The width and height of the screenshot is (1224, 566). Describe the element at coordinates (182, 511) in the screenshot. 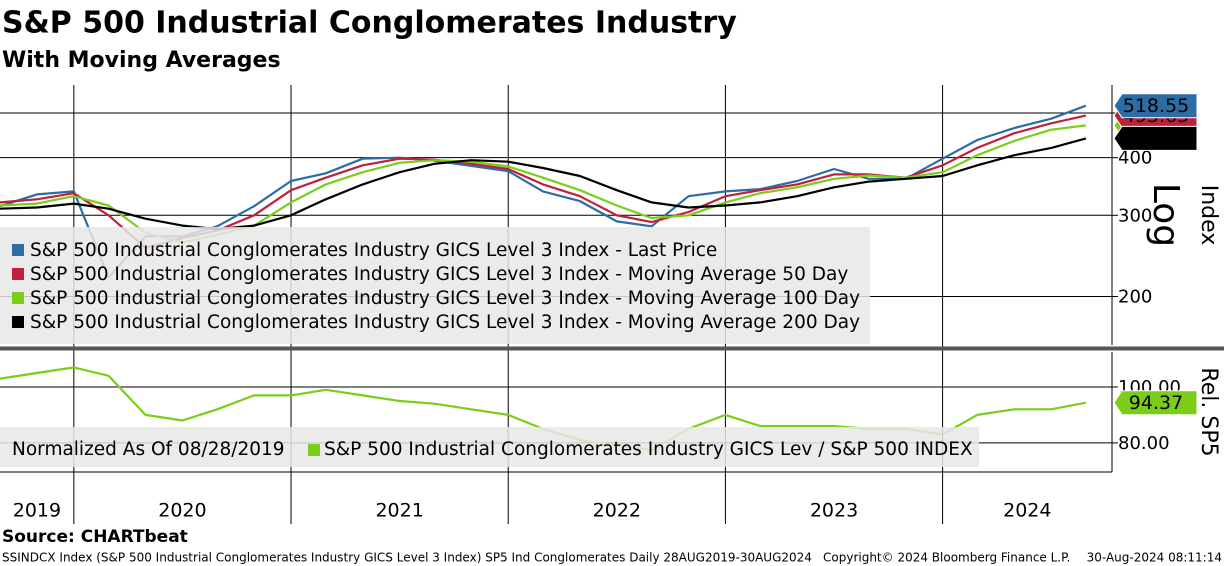

I see `x-tick-label: 2020` at that location.